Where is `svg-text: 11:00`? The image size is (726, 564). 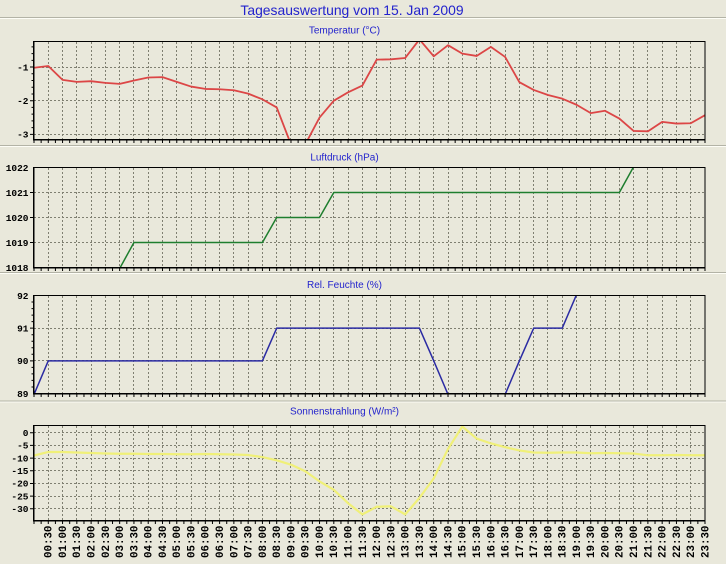 svg-text: 11:00 is located at coordinates (349, 542).